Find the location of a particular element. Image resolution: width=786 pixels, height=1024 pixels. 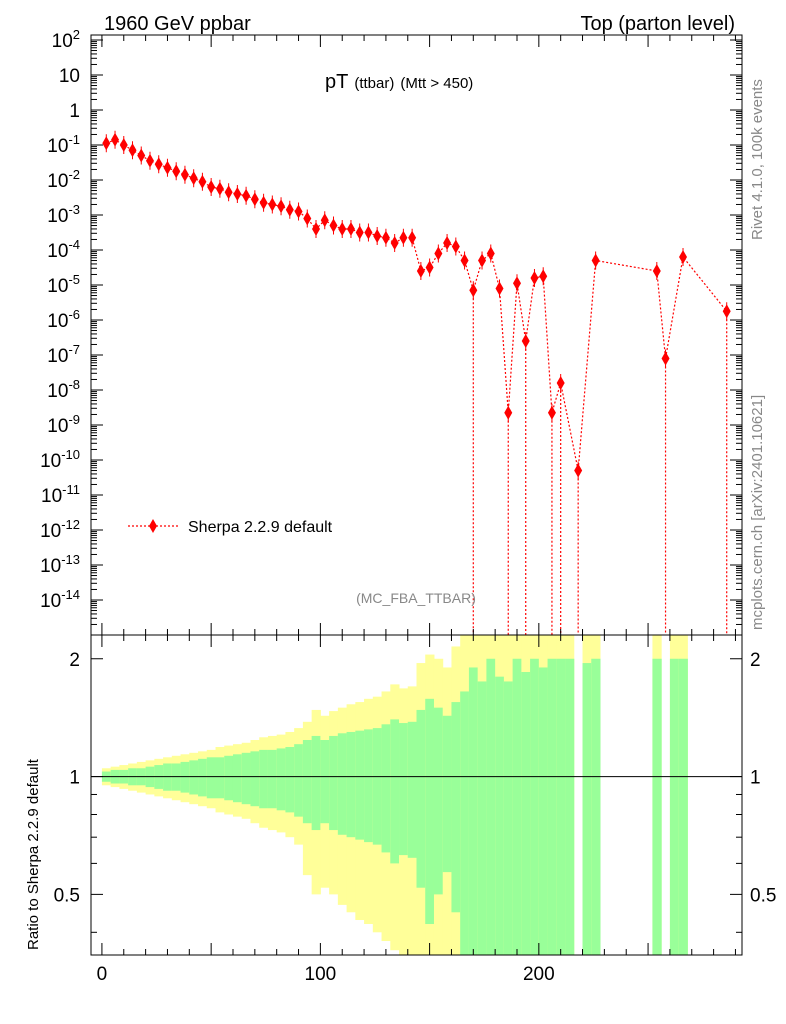

y-tick-label: 10⁻⁸ is located at coordinates (63, 389).